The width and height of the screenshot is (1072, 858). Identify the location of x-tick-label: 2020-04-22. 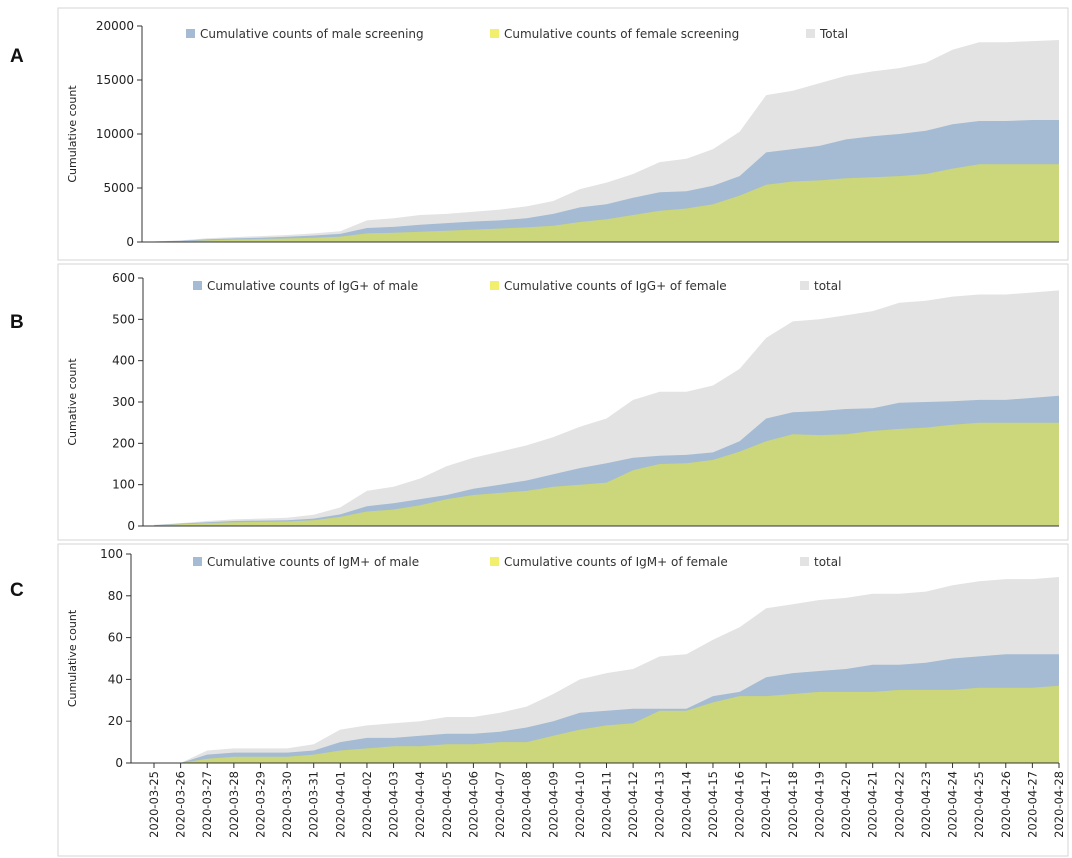
(899, 804).